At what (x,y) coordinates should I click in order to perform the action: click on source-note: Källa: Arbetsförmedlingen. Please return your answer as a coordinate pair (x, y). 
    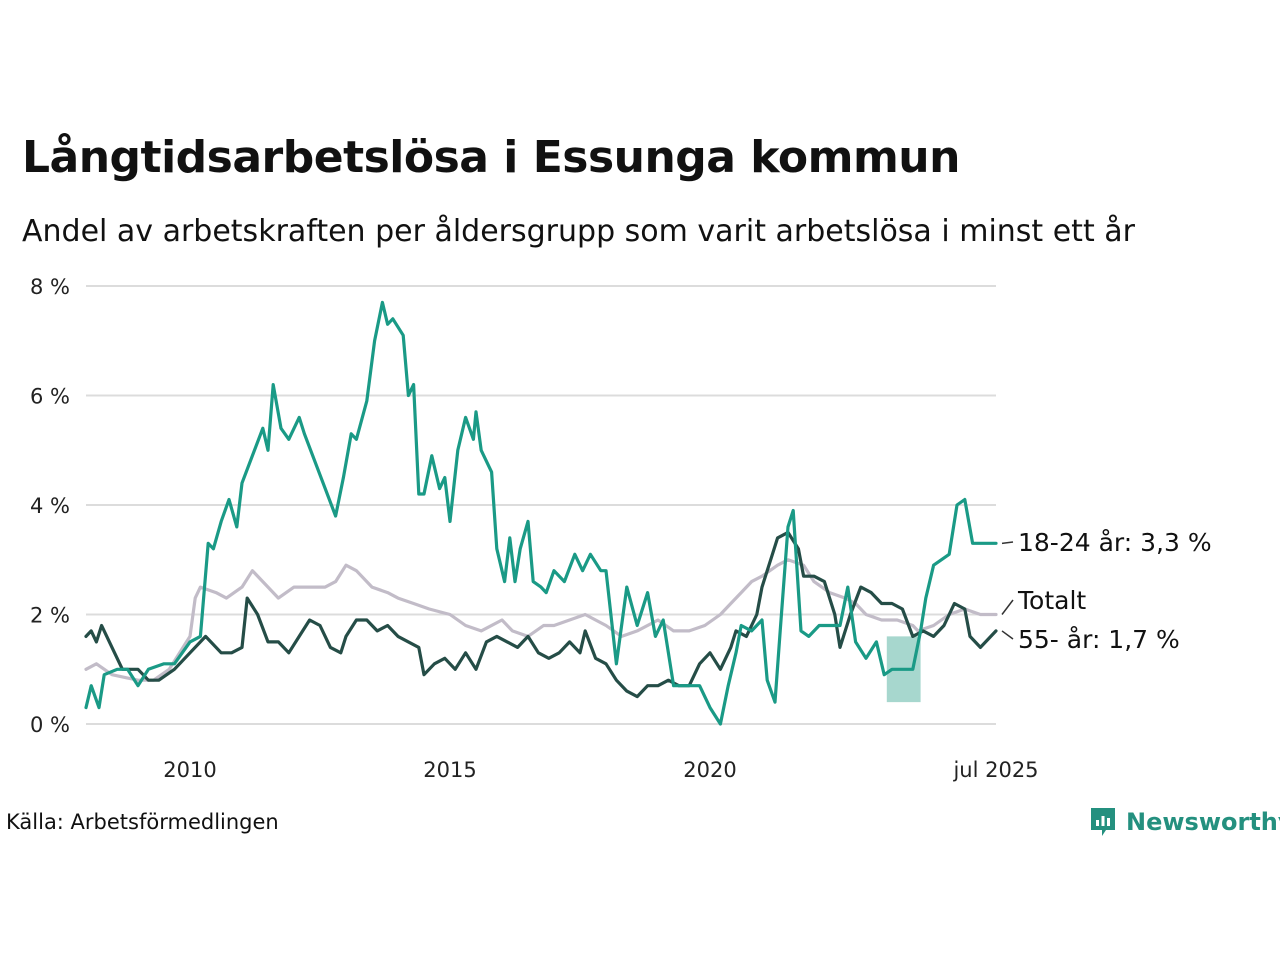
    Looking at the image, I should click on (142, 822).